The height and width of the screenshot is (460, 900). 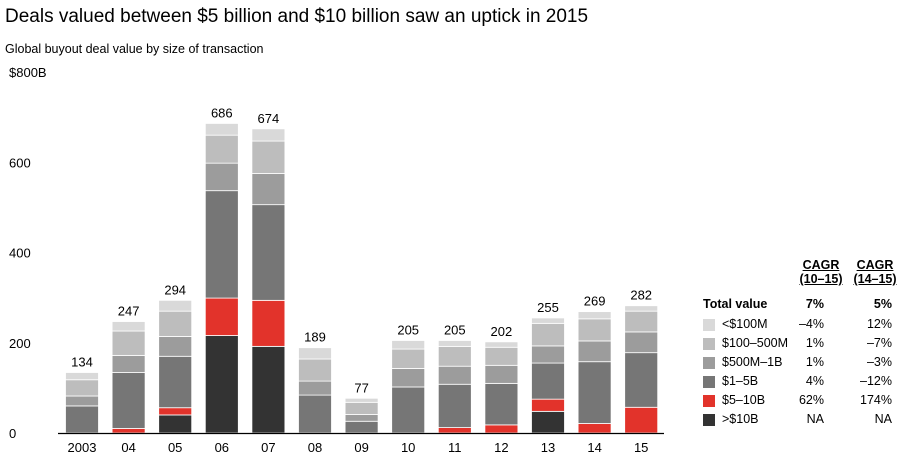 I want to click on legend-label: <$100M, so click(x=745, y=324).